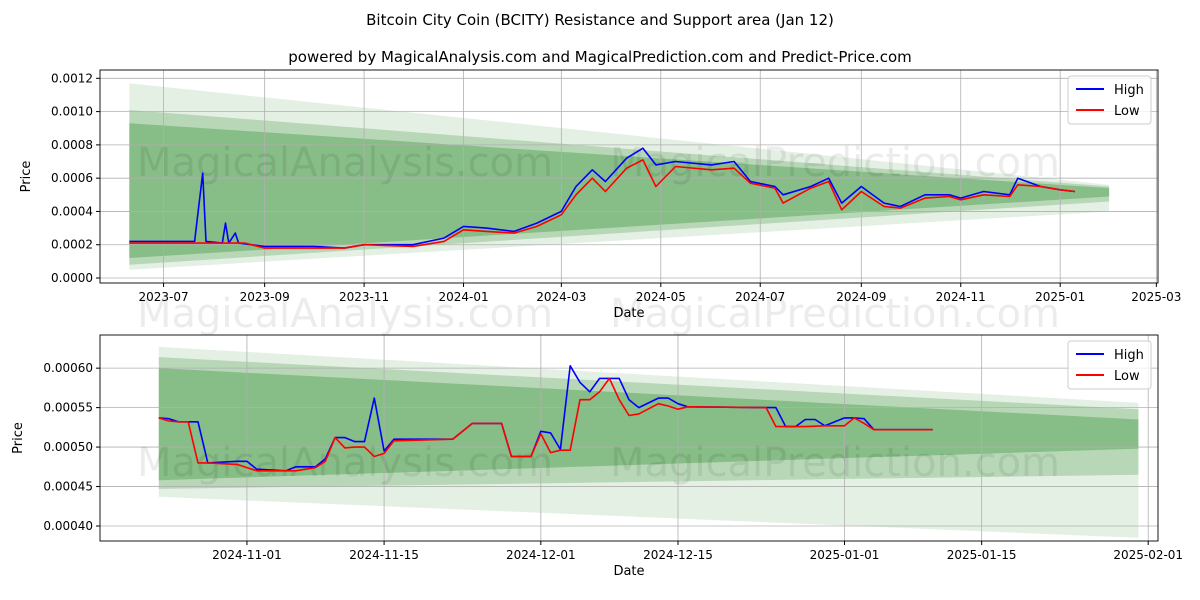 The width and height of the screenshot is (1200, 600). I want to click on x-tick-label: 2024-09, so click(861, 297).